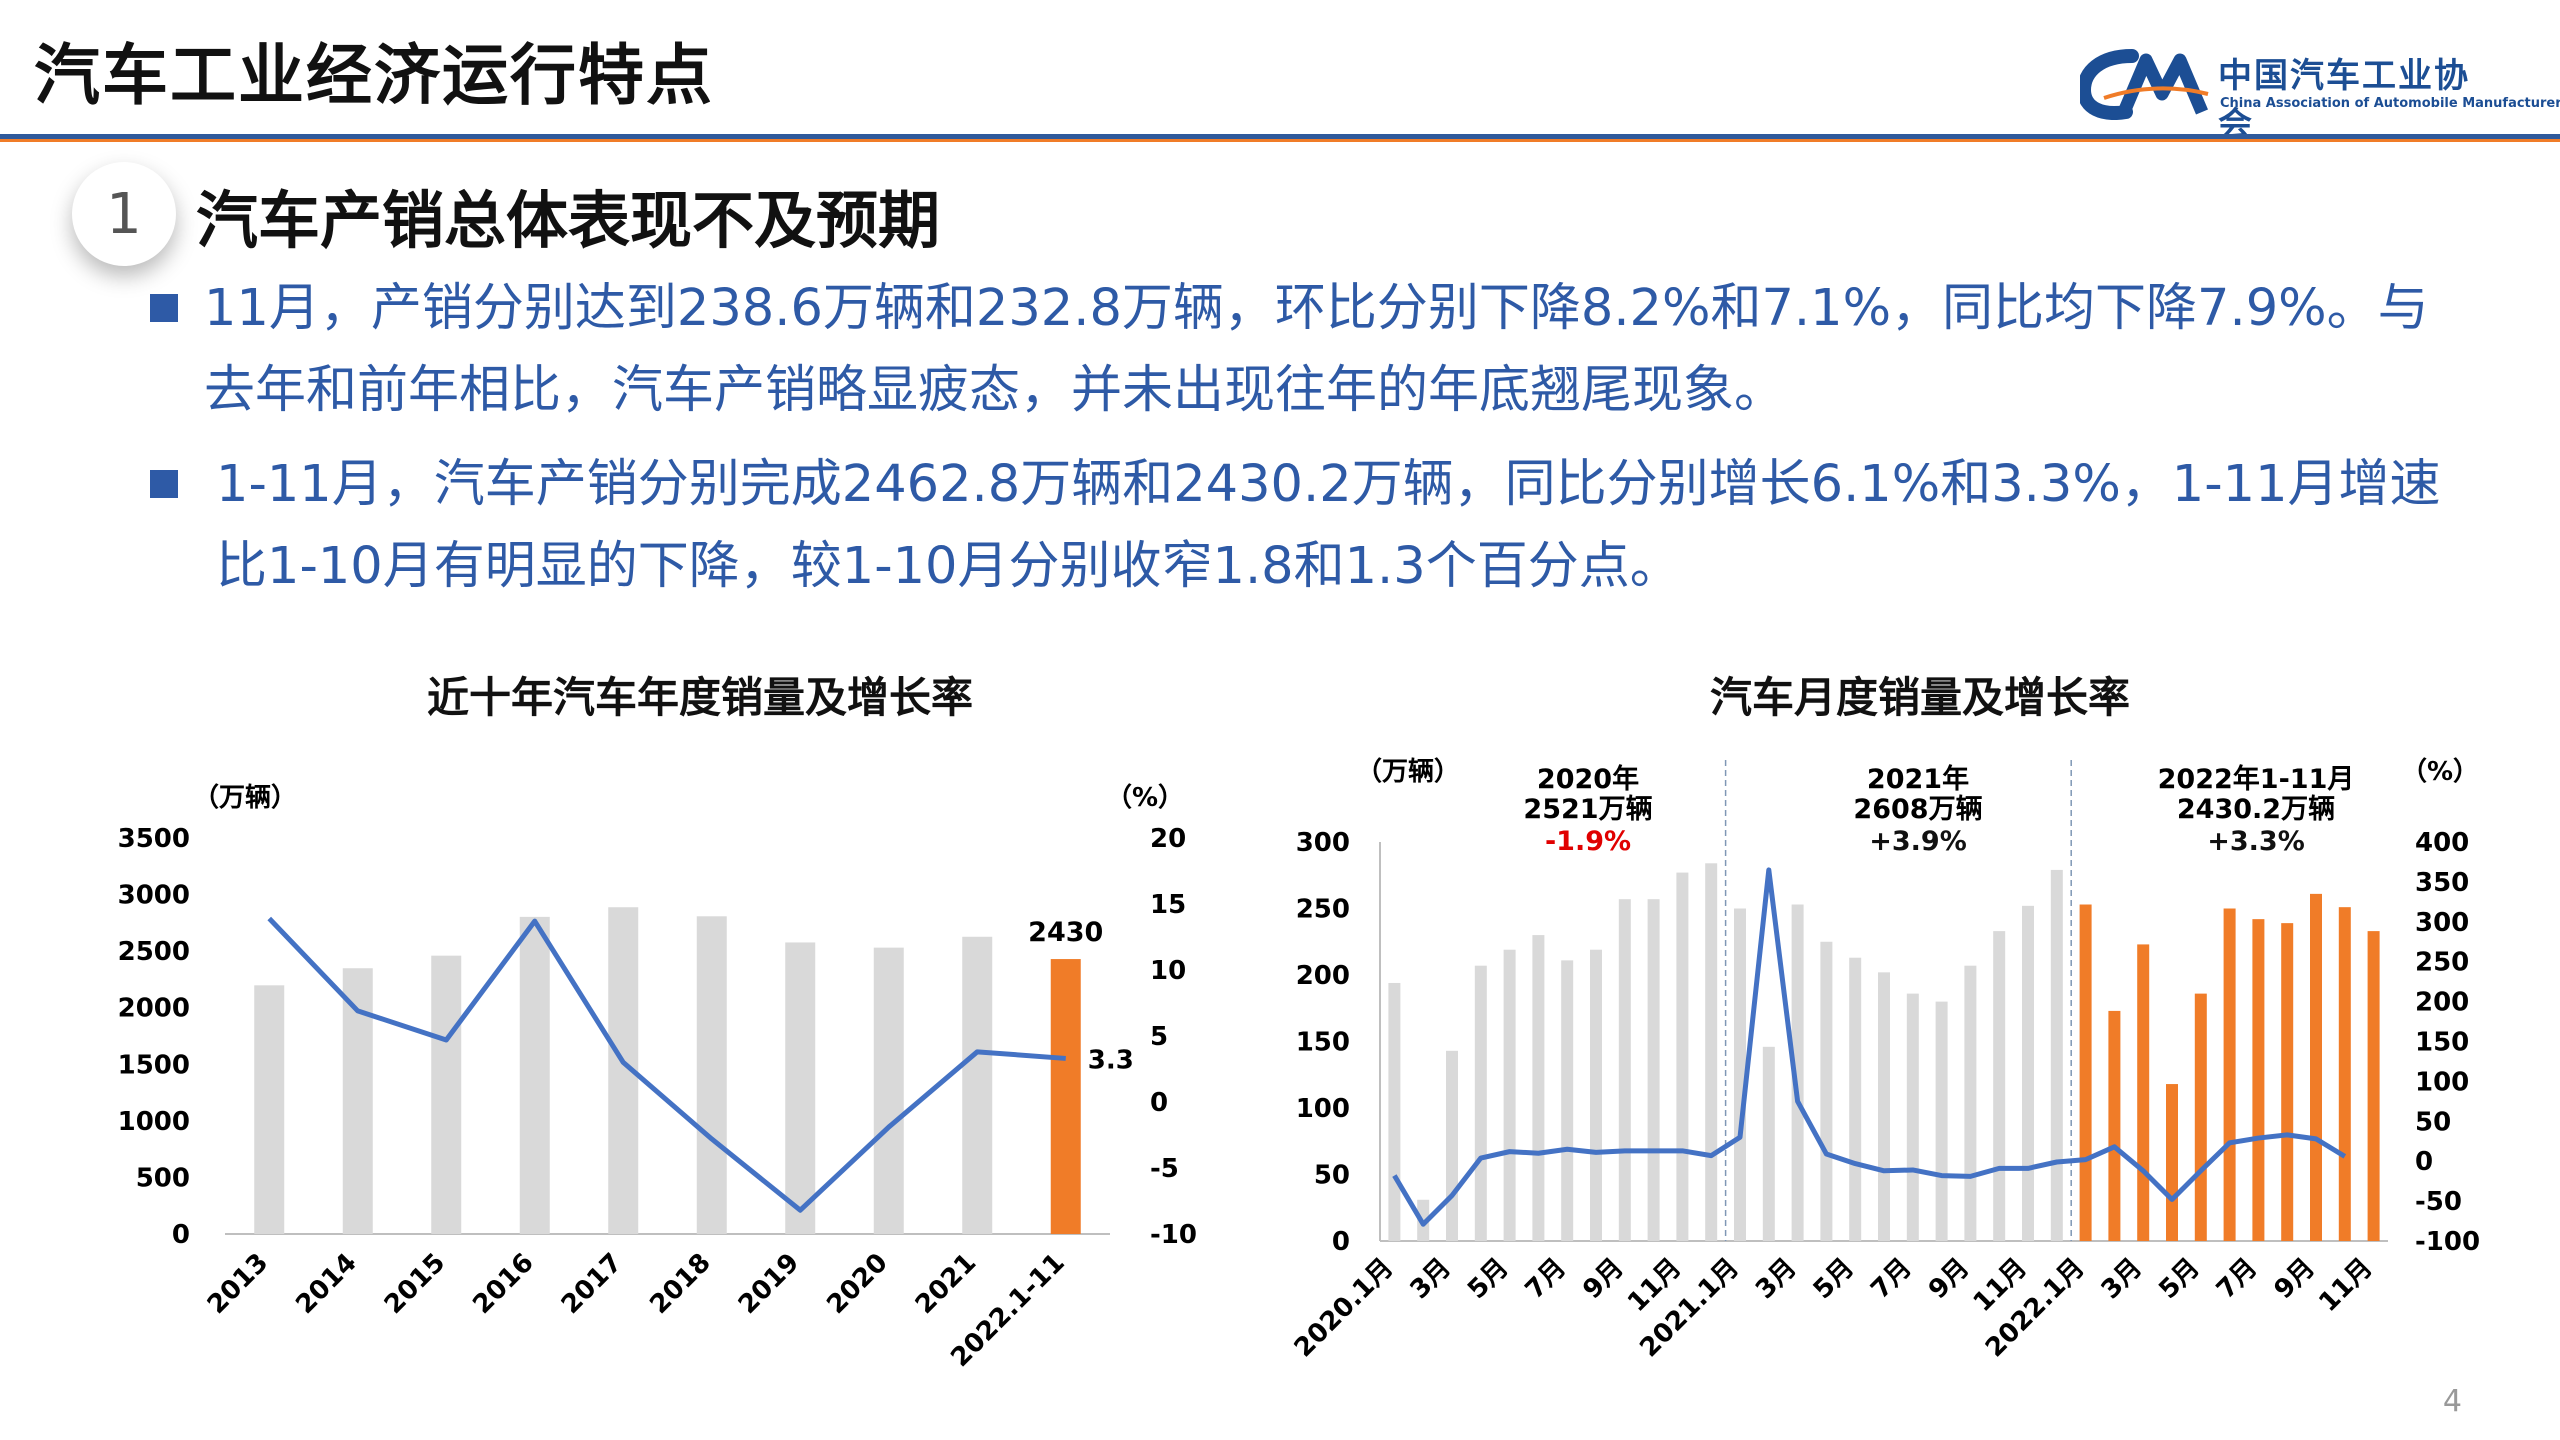 The height and width of the screenshot is (1440, 2560). What do you see at coordinates (2442, 923) in the screenshot?
I see `monthly-right-tick-label: 300` at bounding box center [2442, 923].